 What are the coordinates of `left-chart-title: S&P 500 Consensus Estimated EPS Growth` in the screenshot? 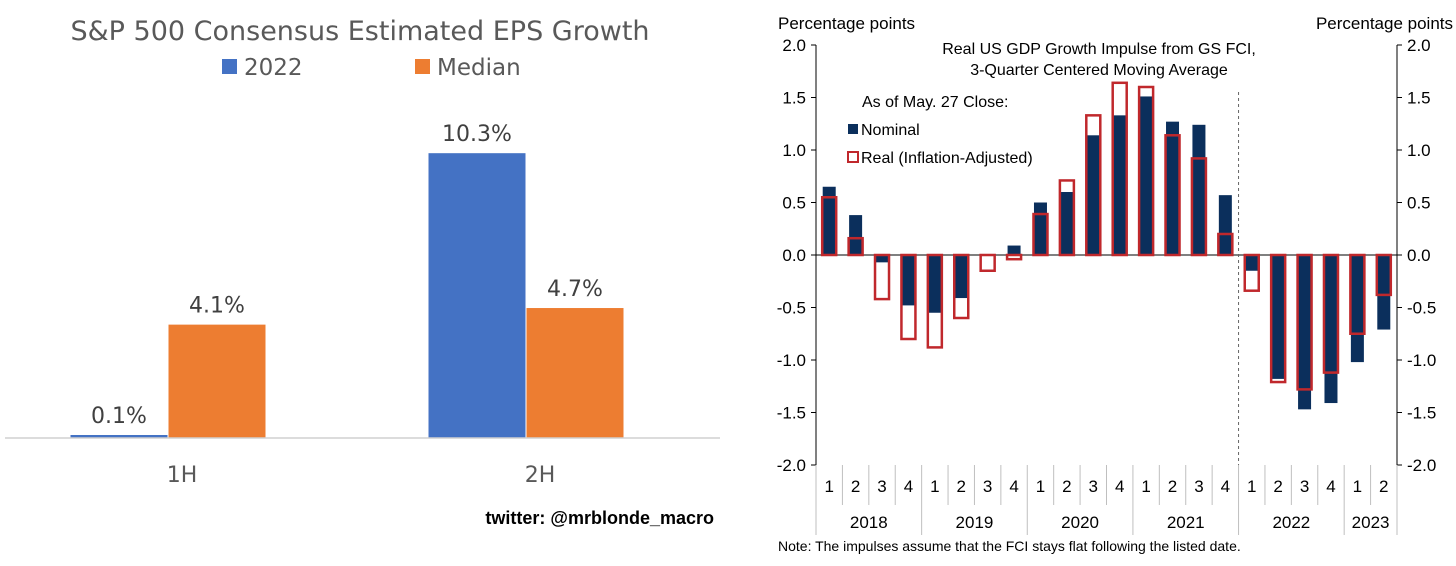 It's located at (359, 31).